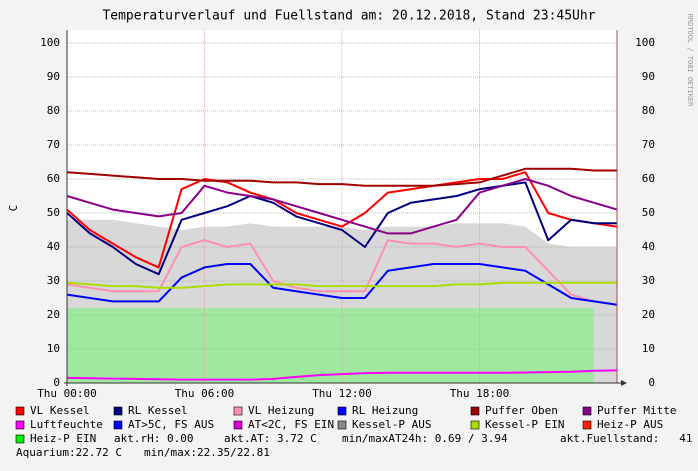 The image size is (698, 471). I want to click on y-tick-label-right: 10, so click(648, 348).